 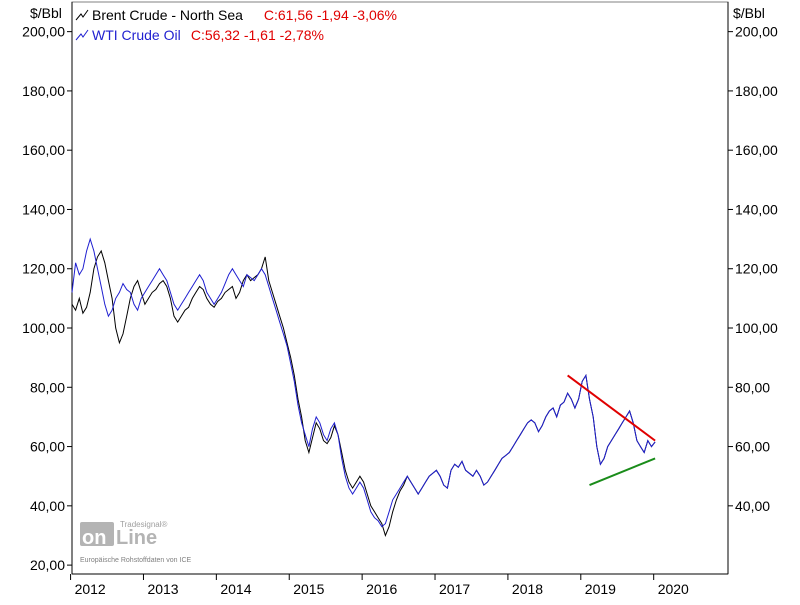 I want to click on right-tick-label: 120,00, so click(x=756, y=269).